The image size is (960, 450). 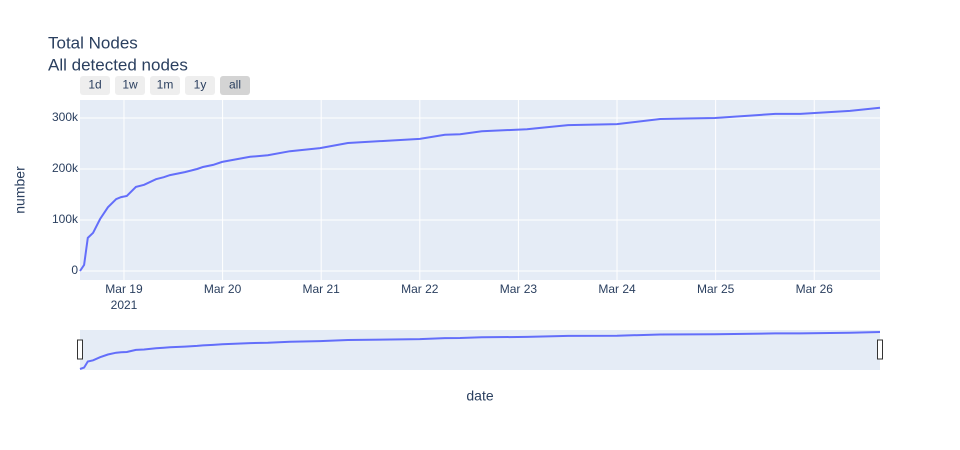 I want to click on range-button-label: all, so click(x=235, y=85).